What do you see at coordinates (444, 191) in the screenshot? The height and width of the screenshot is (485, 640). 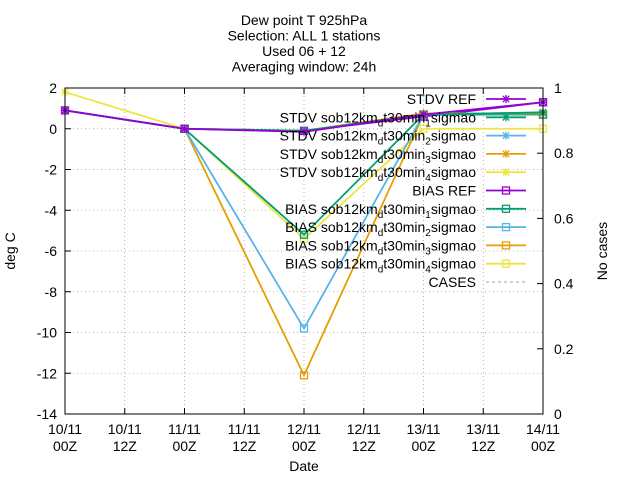 I see `legend-label: BIAS REF` at bounding box center [444, 191].